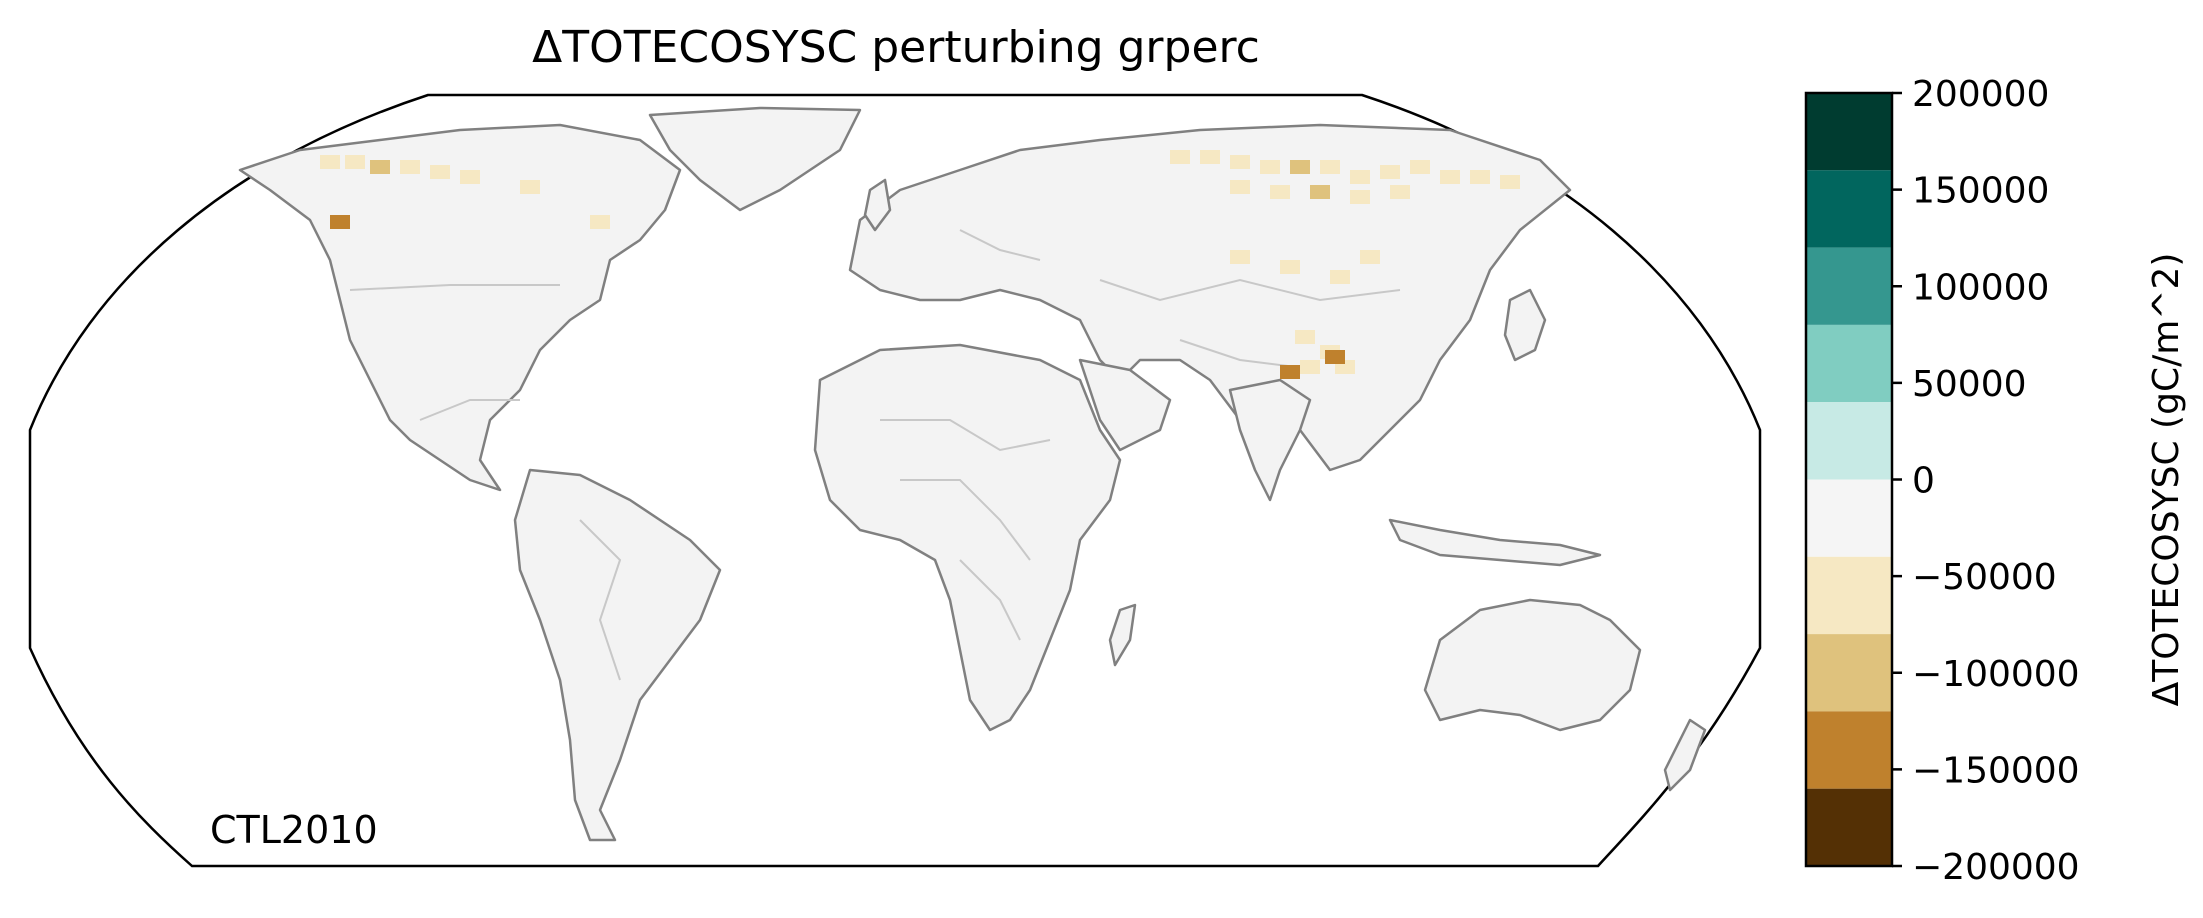  I want to click on colorbar-tick-label: 200000, so click(1980, 94).